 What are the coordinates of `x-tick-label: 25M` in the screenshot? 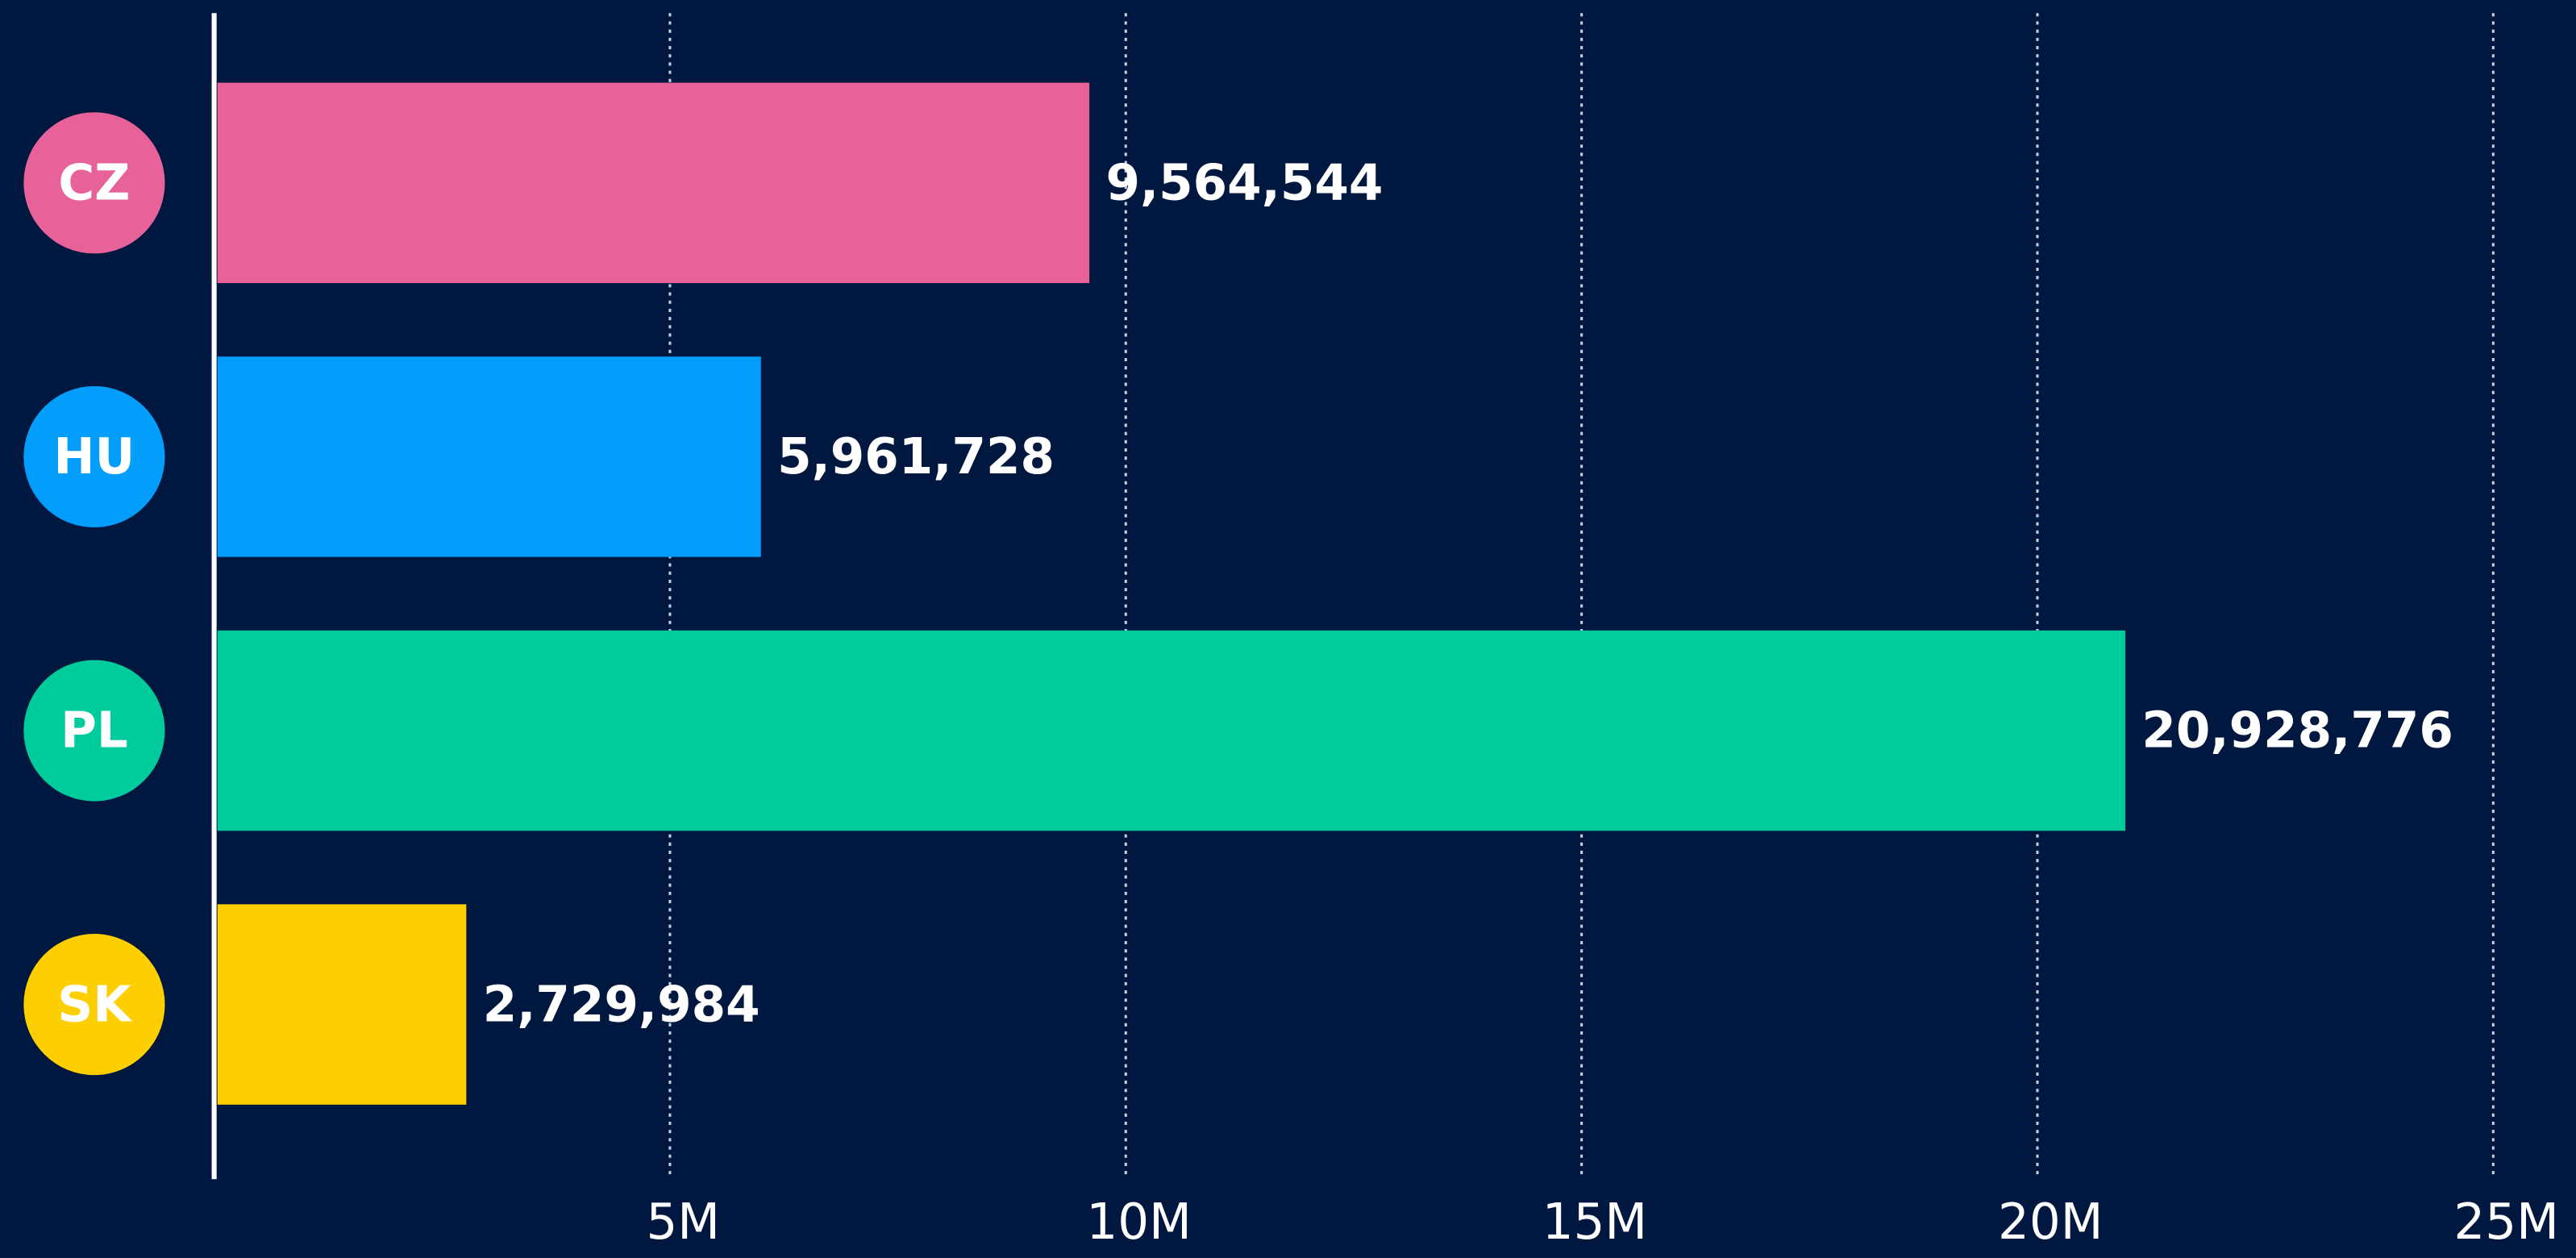 It's located at (2505, 1222).